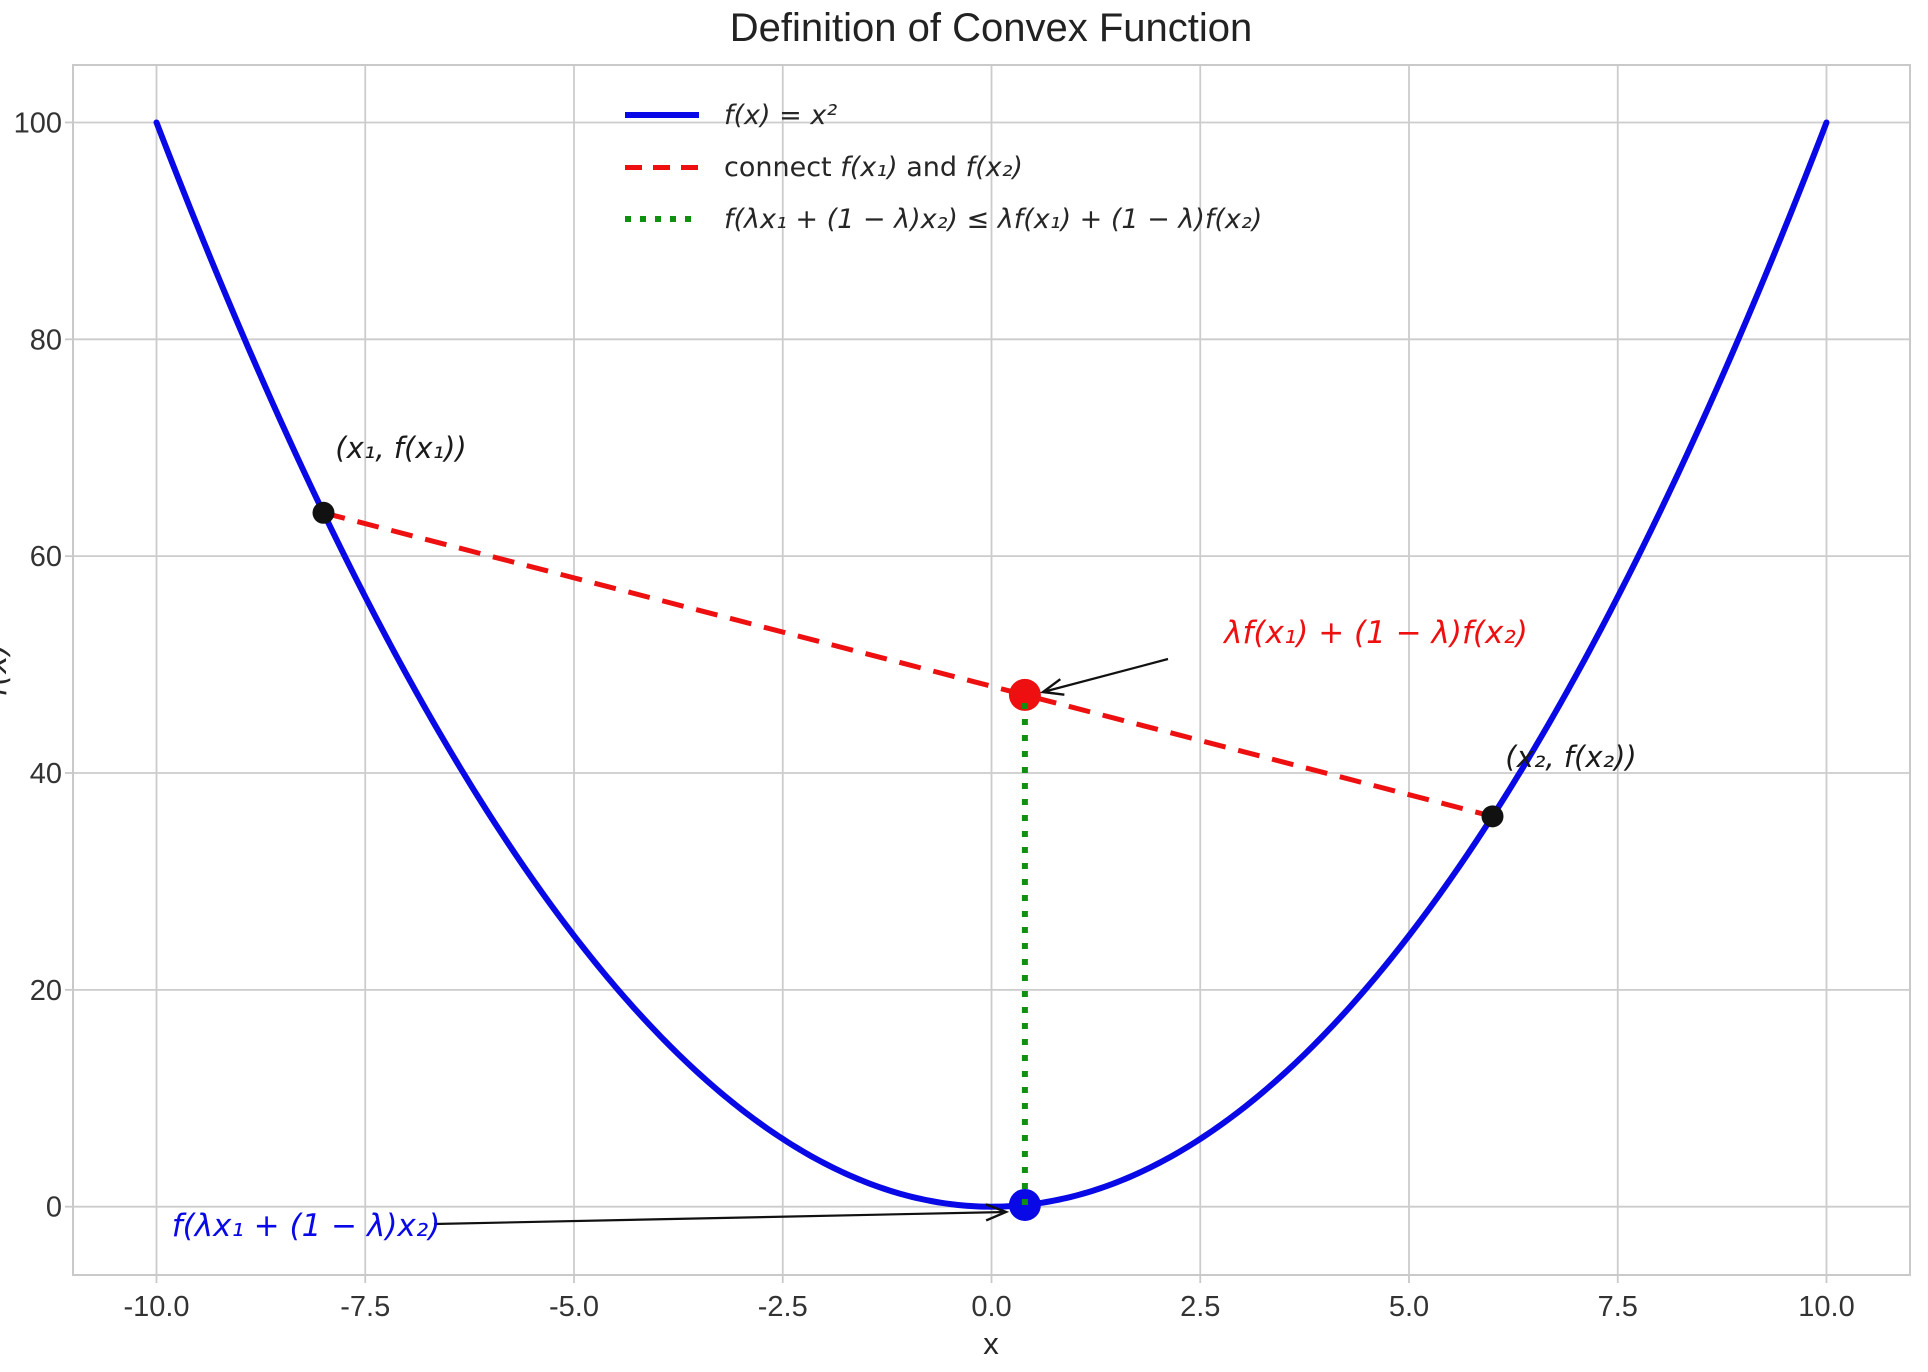 This screenshot has width=1928, height=1372. I want to click on x-tick-label: 7.5, so click(1618, 1307).